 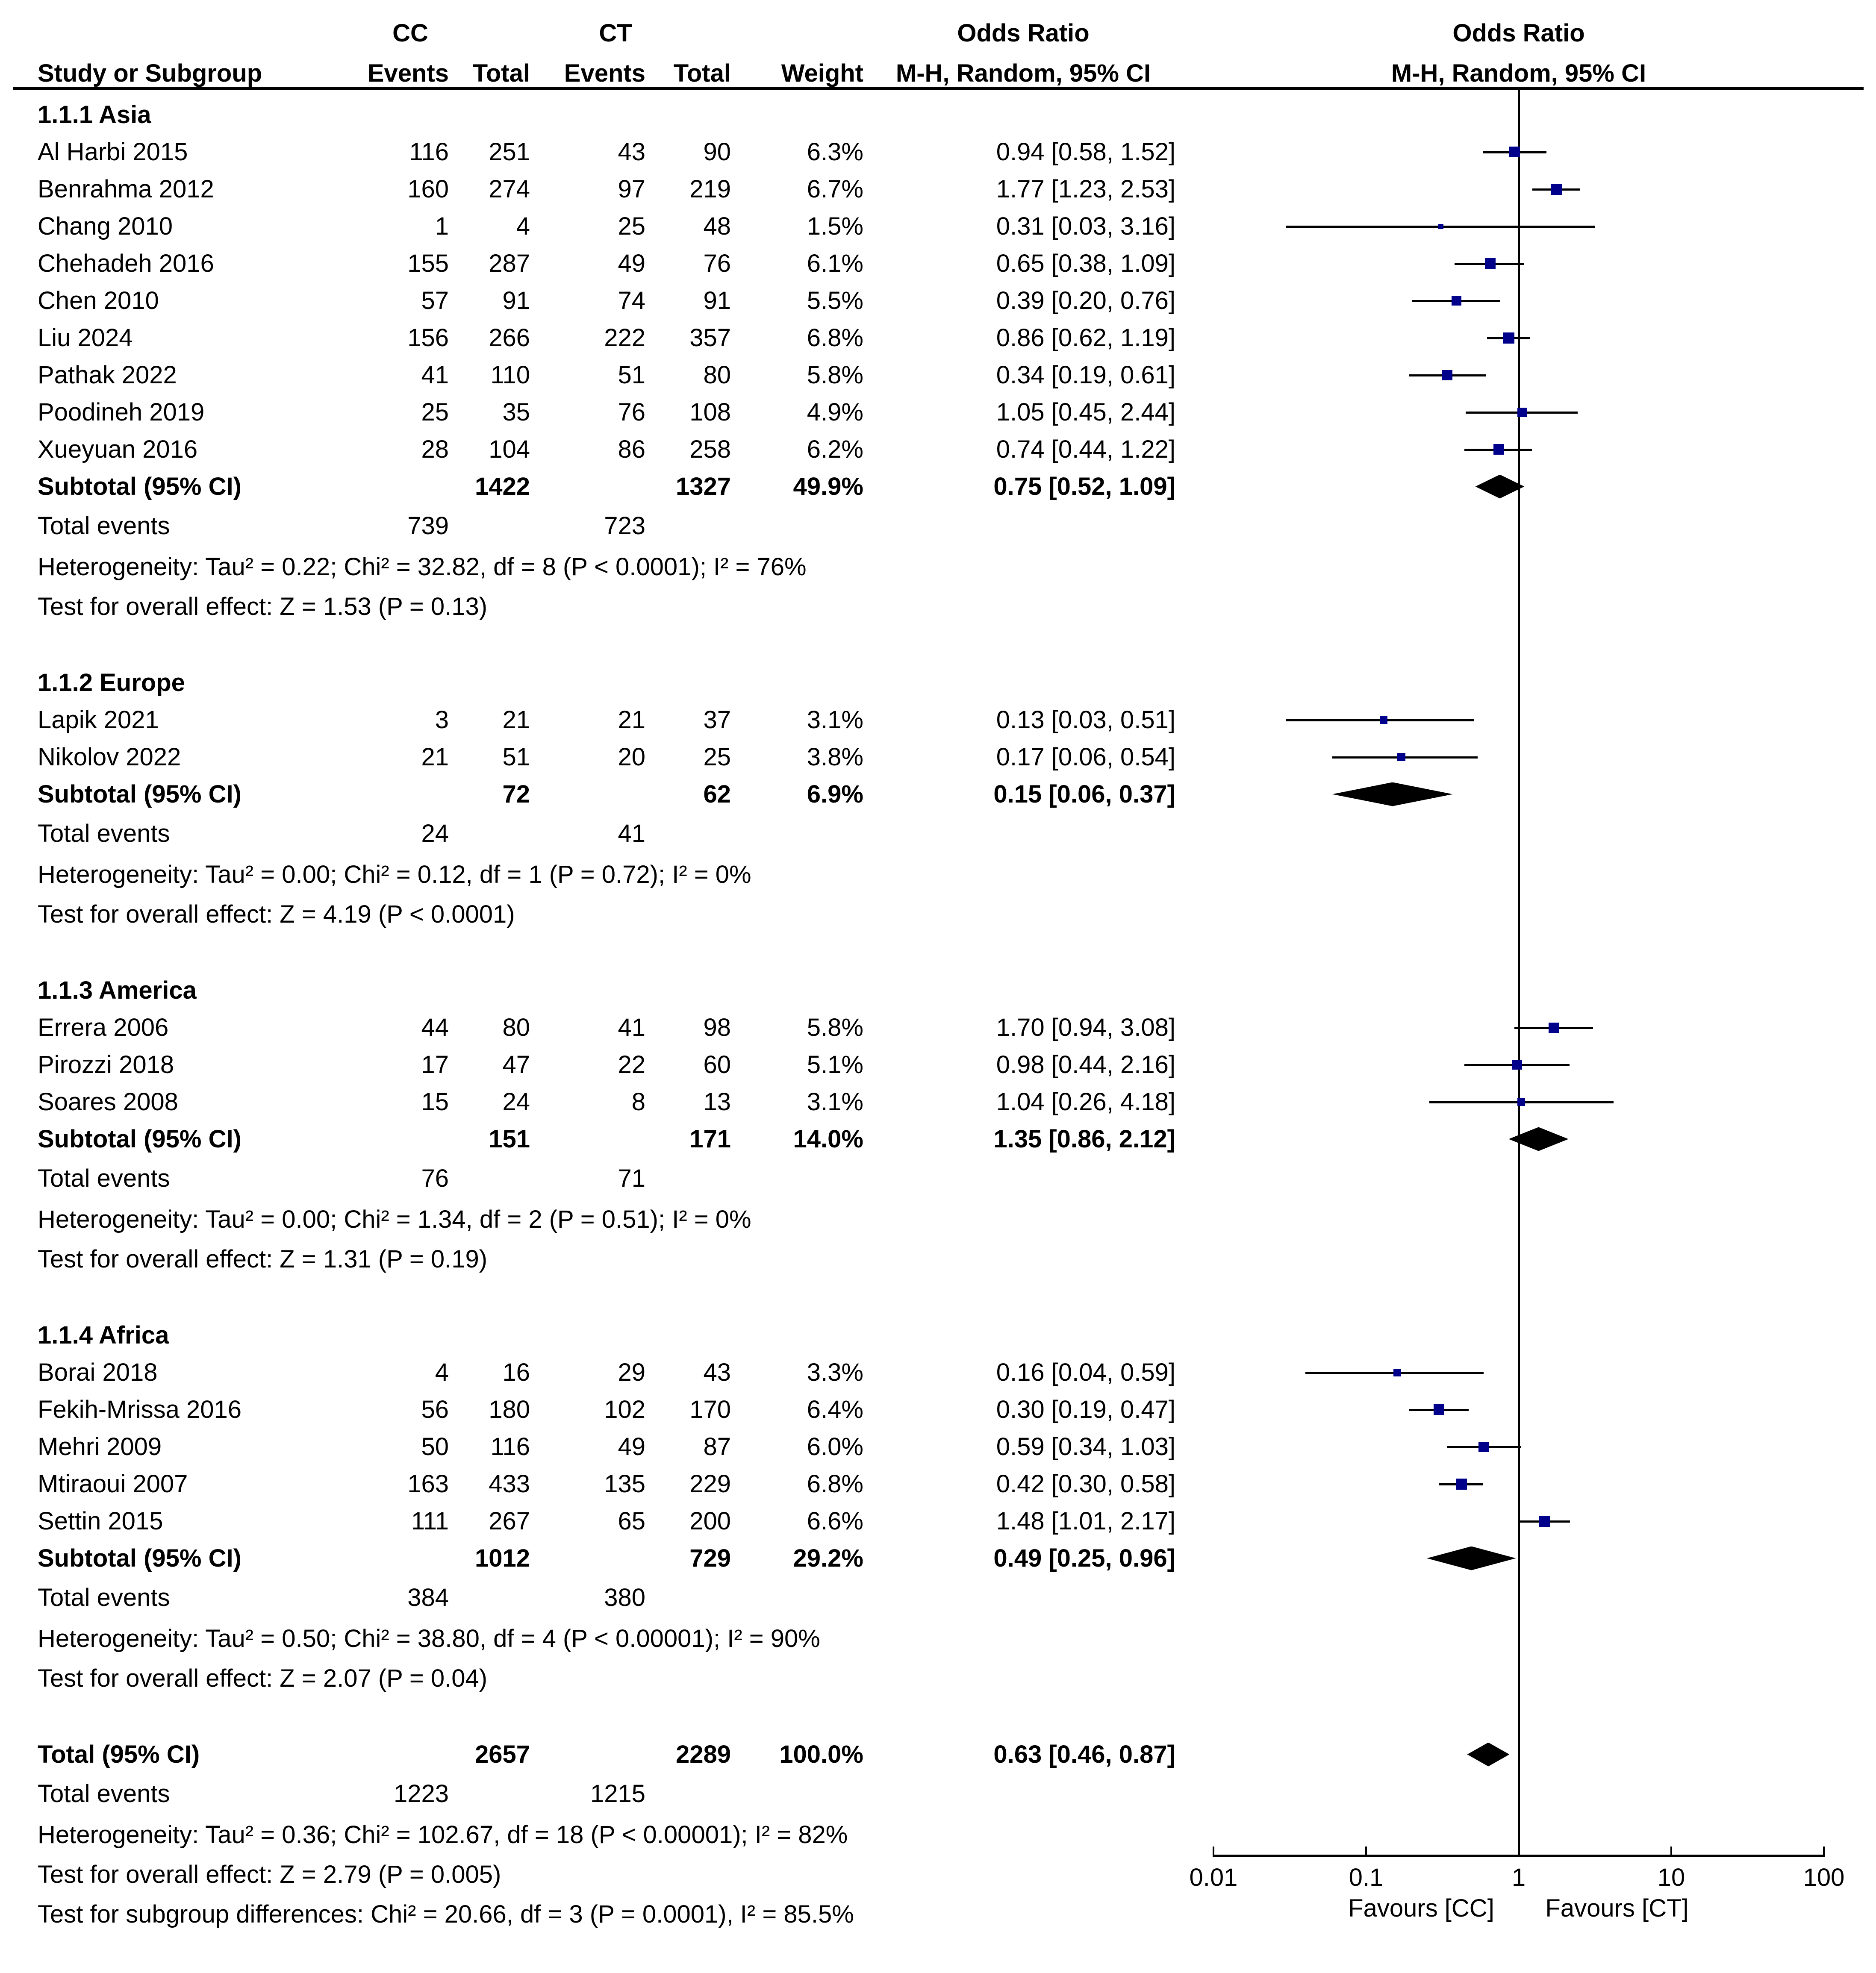 I want to click on ct-events-value: 43, so click(x=631, y=152).